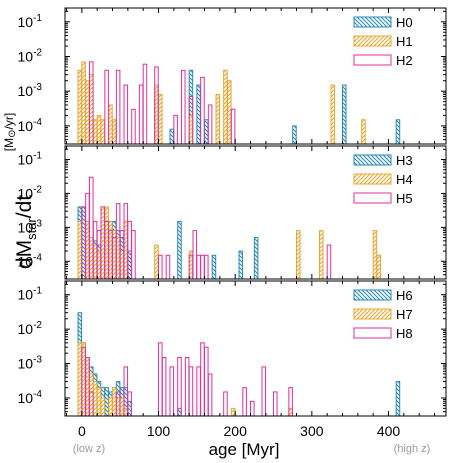 Image resolution: width=463 pixels, height=463 pixels. What do you see at coordinates (404, 198) in the screenshot?
I see `legend-label: H5` at bounding box center [404, 198].